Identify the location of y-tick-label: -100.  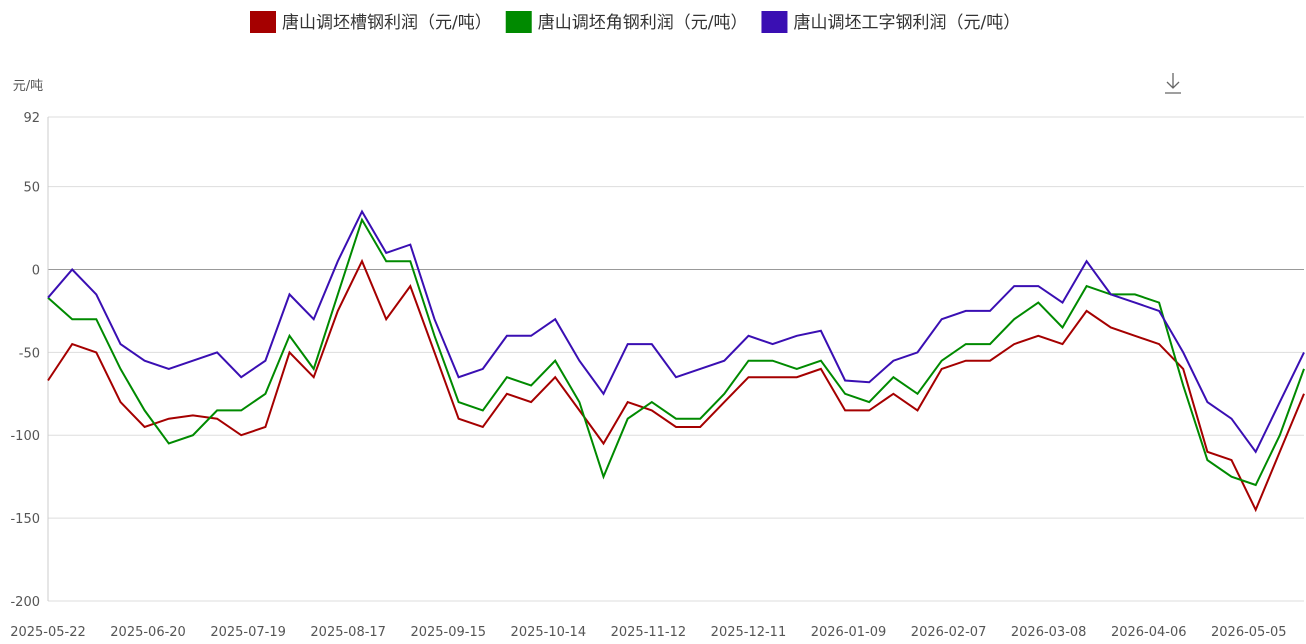
(25, 436).